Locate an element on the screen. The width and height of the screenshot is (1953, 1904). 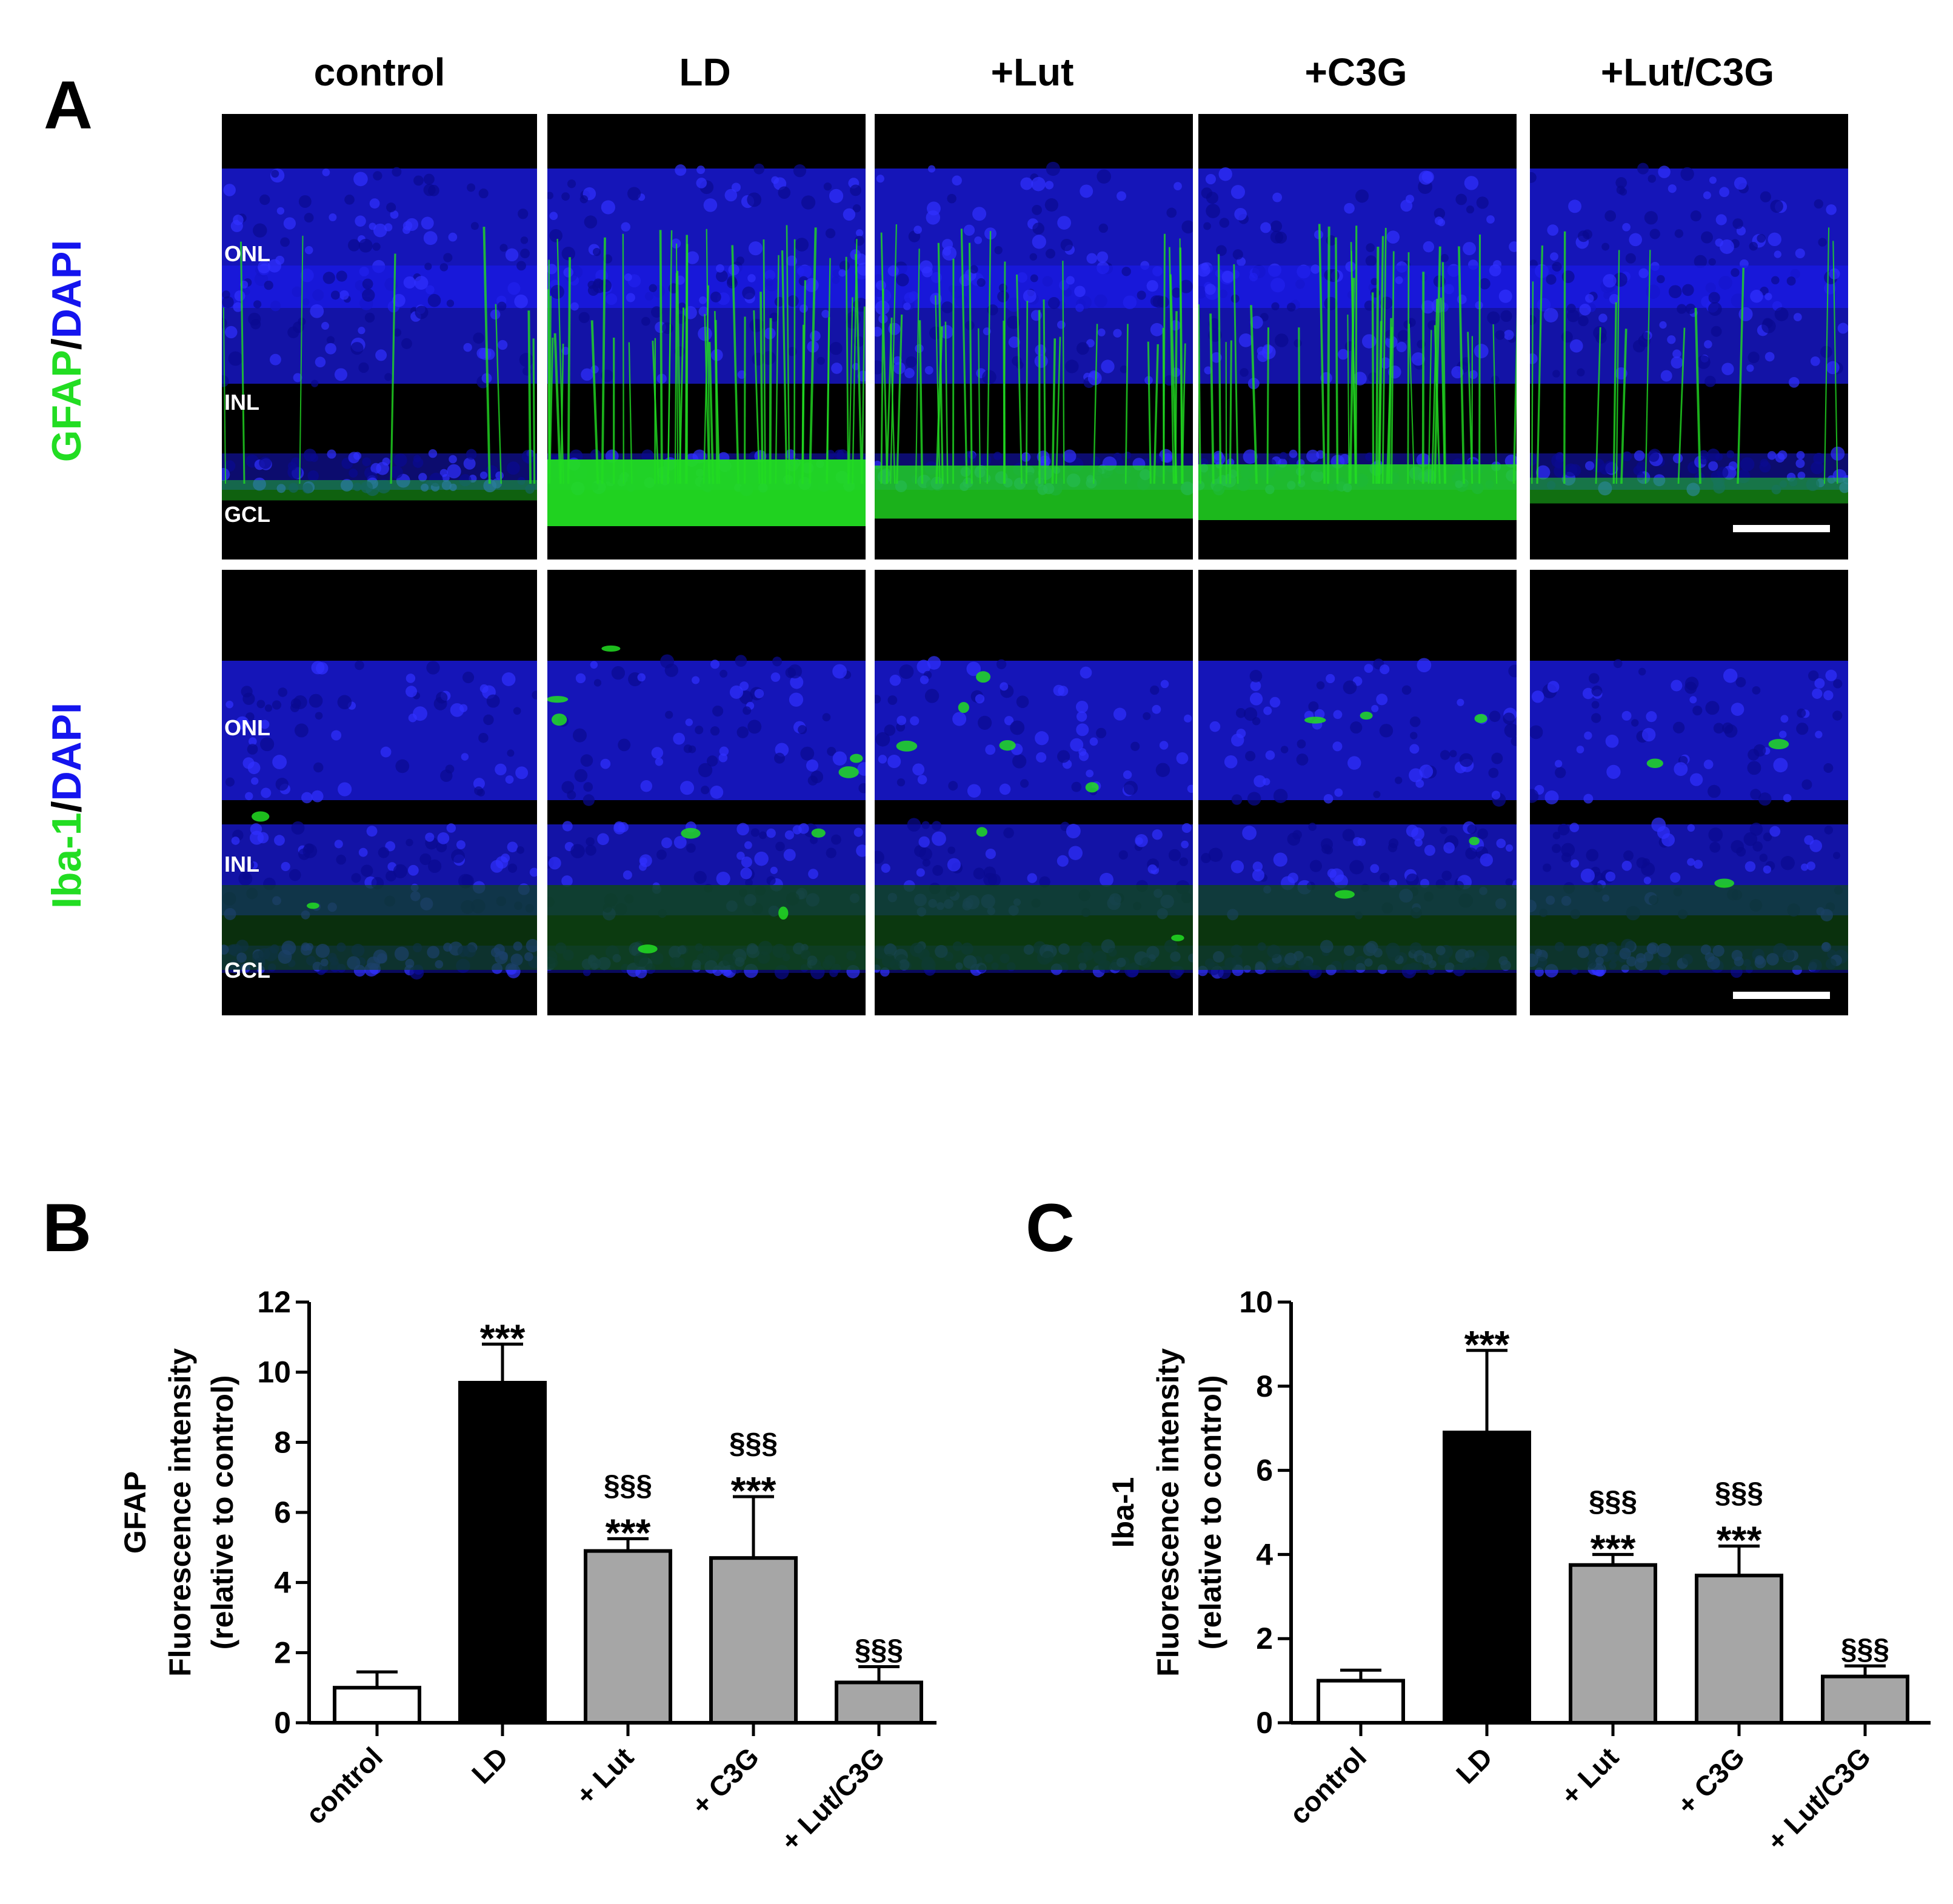
significance-sections: §§§ is located at coordinates (1613, 1501).